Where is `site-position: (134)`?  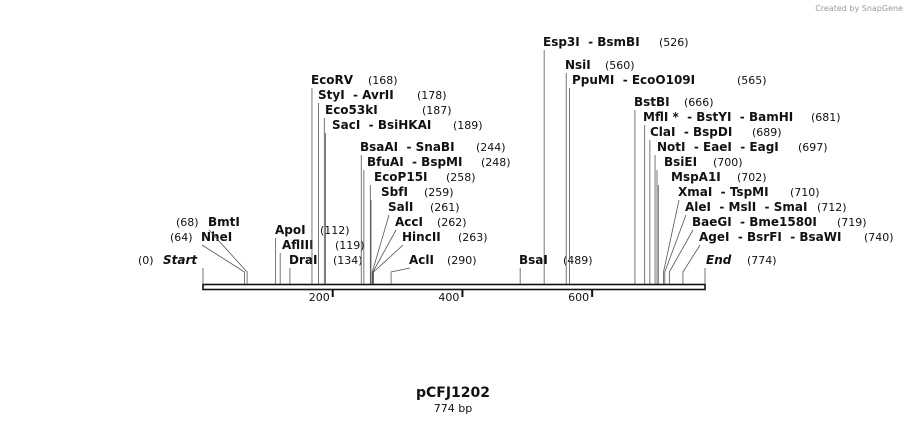 site-position: (134) is located at coordinates (348, 260).